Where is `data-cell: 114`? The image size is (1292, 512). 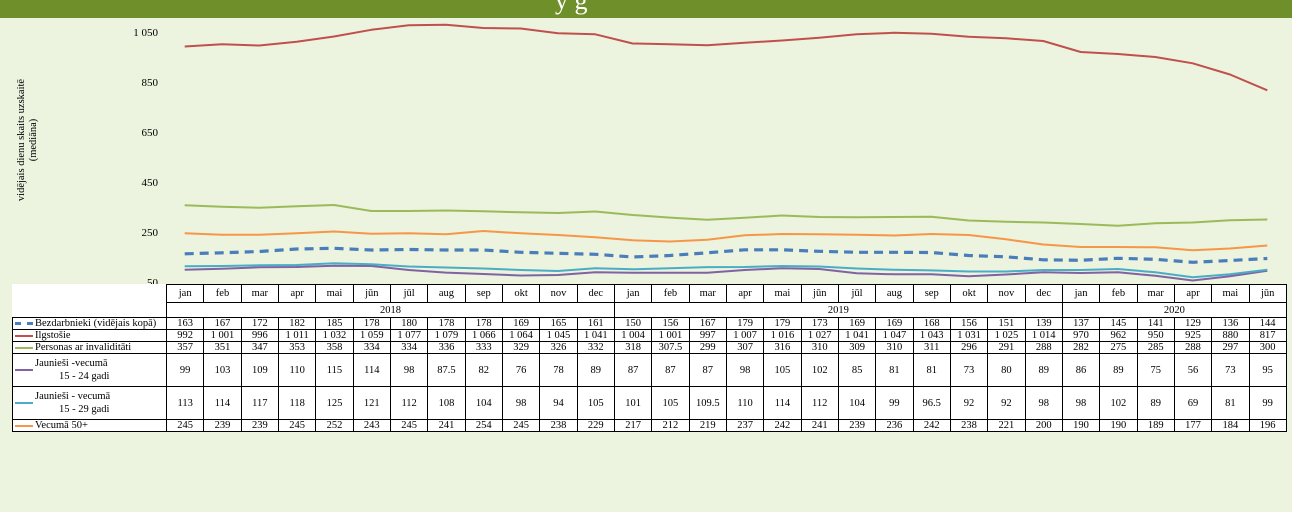
data-cell: 114 is located at coordinates (222, 403).